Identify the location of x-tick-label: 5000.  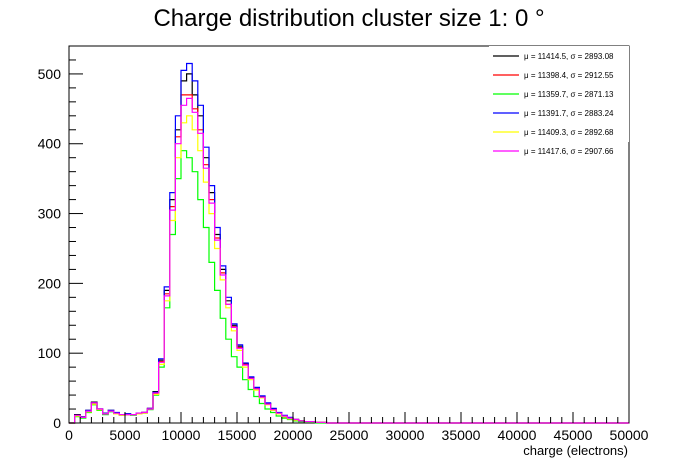
(124, 435).